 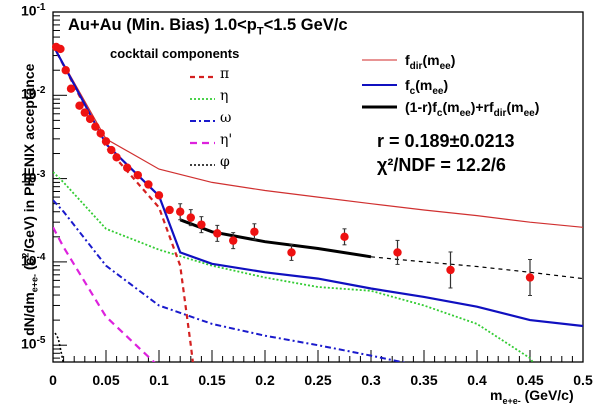 What do you see at coordinates (208, 27) in the screenshot?
I see `chart-title: Au+Au (Min. Bias) 1.0<pT<1.5 GeV/c` at bounding box center [208, 27].